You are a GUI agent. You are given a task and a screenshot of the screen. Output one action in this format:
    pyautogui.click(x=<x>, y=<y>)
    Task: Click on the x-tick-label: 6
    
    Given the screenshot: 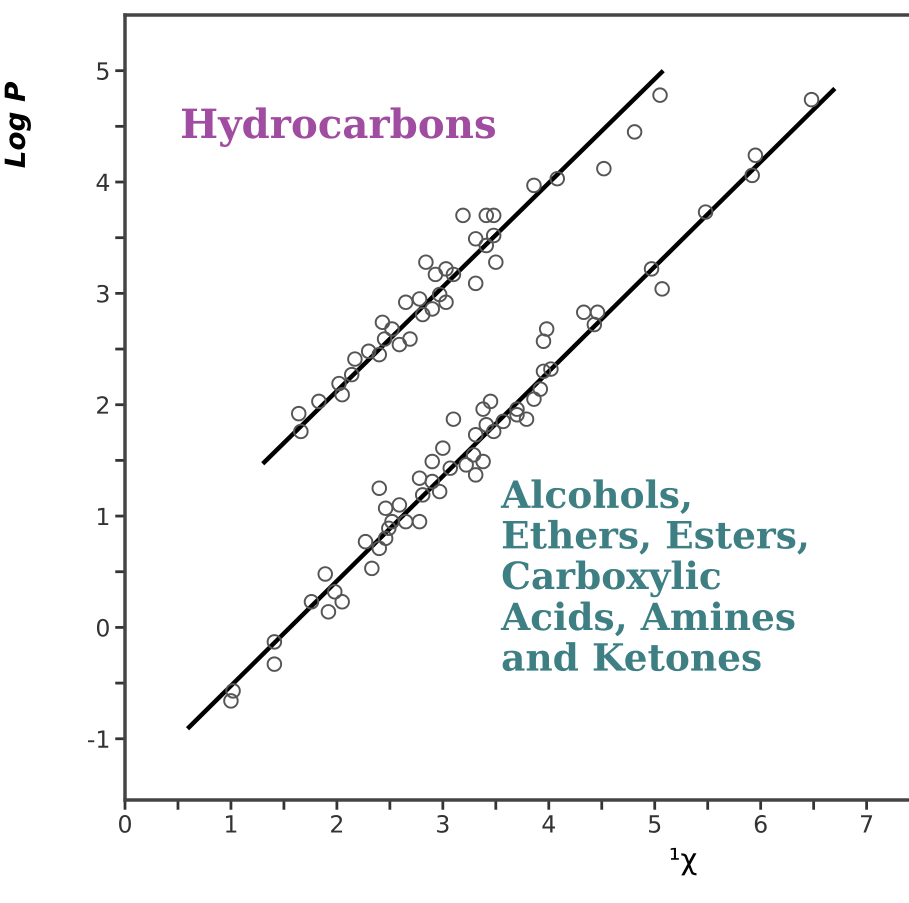 What is the action you would take?
    pyautogui.click(x=760, y=824)
    